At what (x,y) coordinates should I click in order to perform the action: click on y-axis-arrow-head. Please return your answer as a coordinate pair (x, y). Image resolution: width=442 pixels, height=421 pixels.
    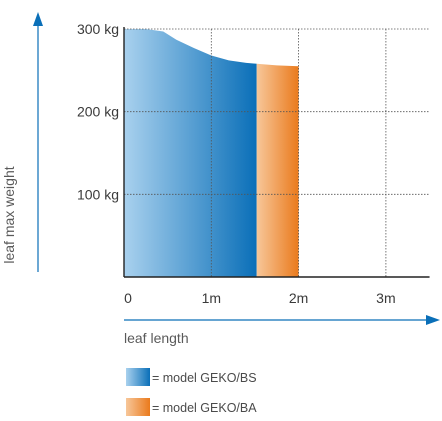
    Looking at the image, I should click on (38, 19).